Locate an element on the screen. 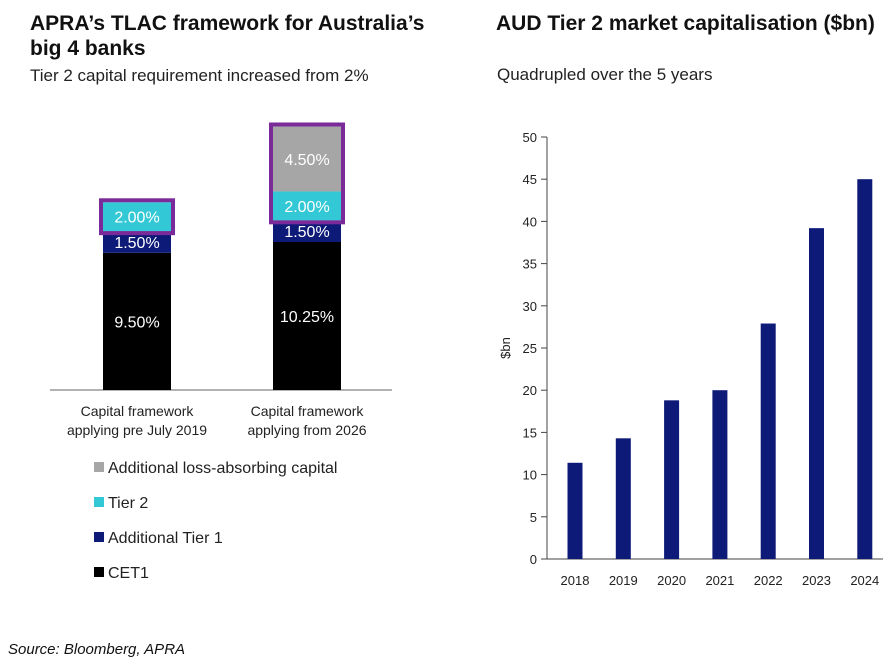 The image size is (896, 662). bar-2021 is located at coordinates (720, 474).